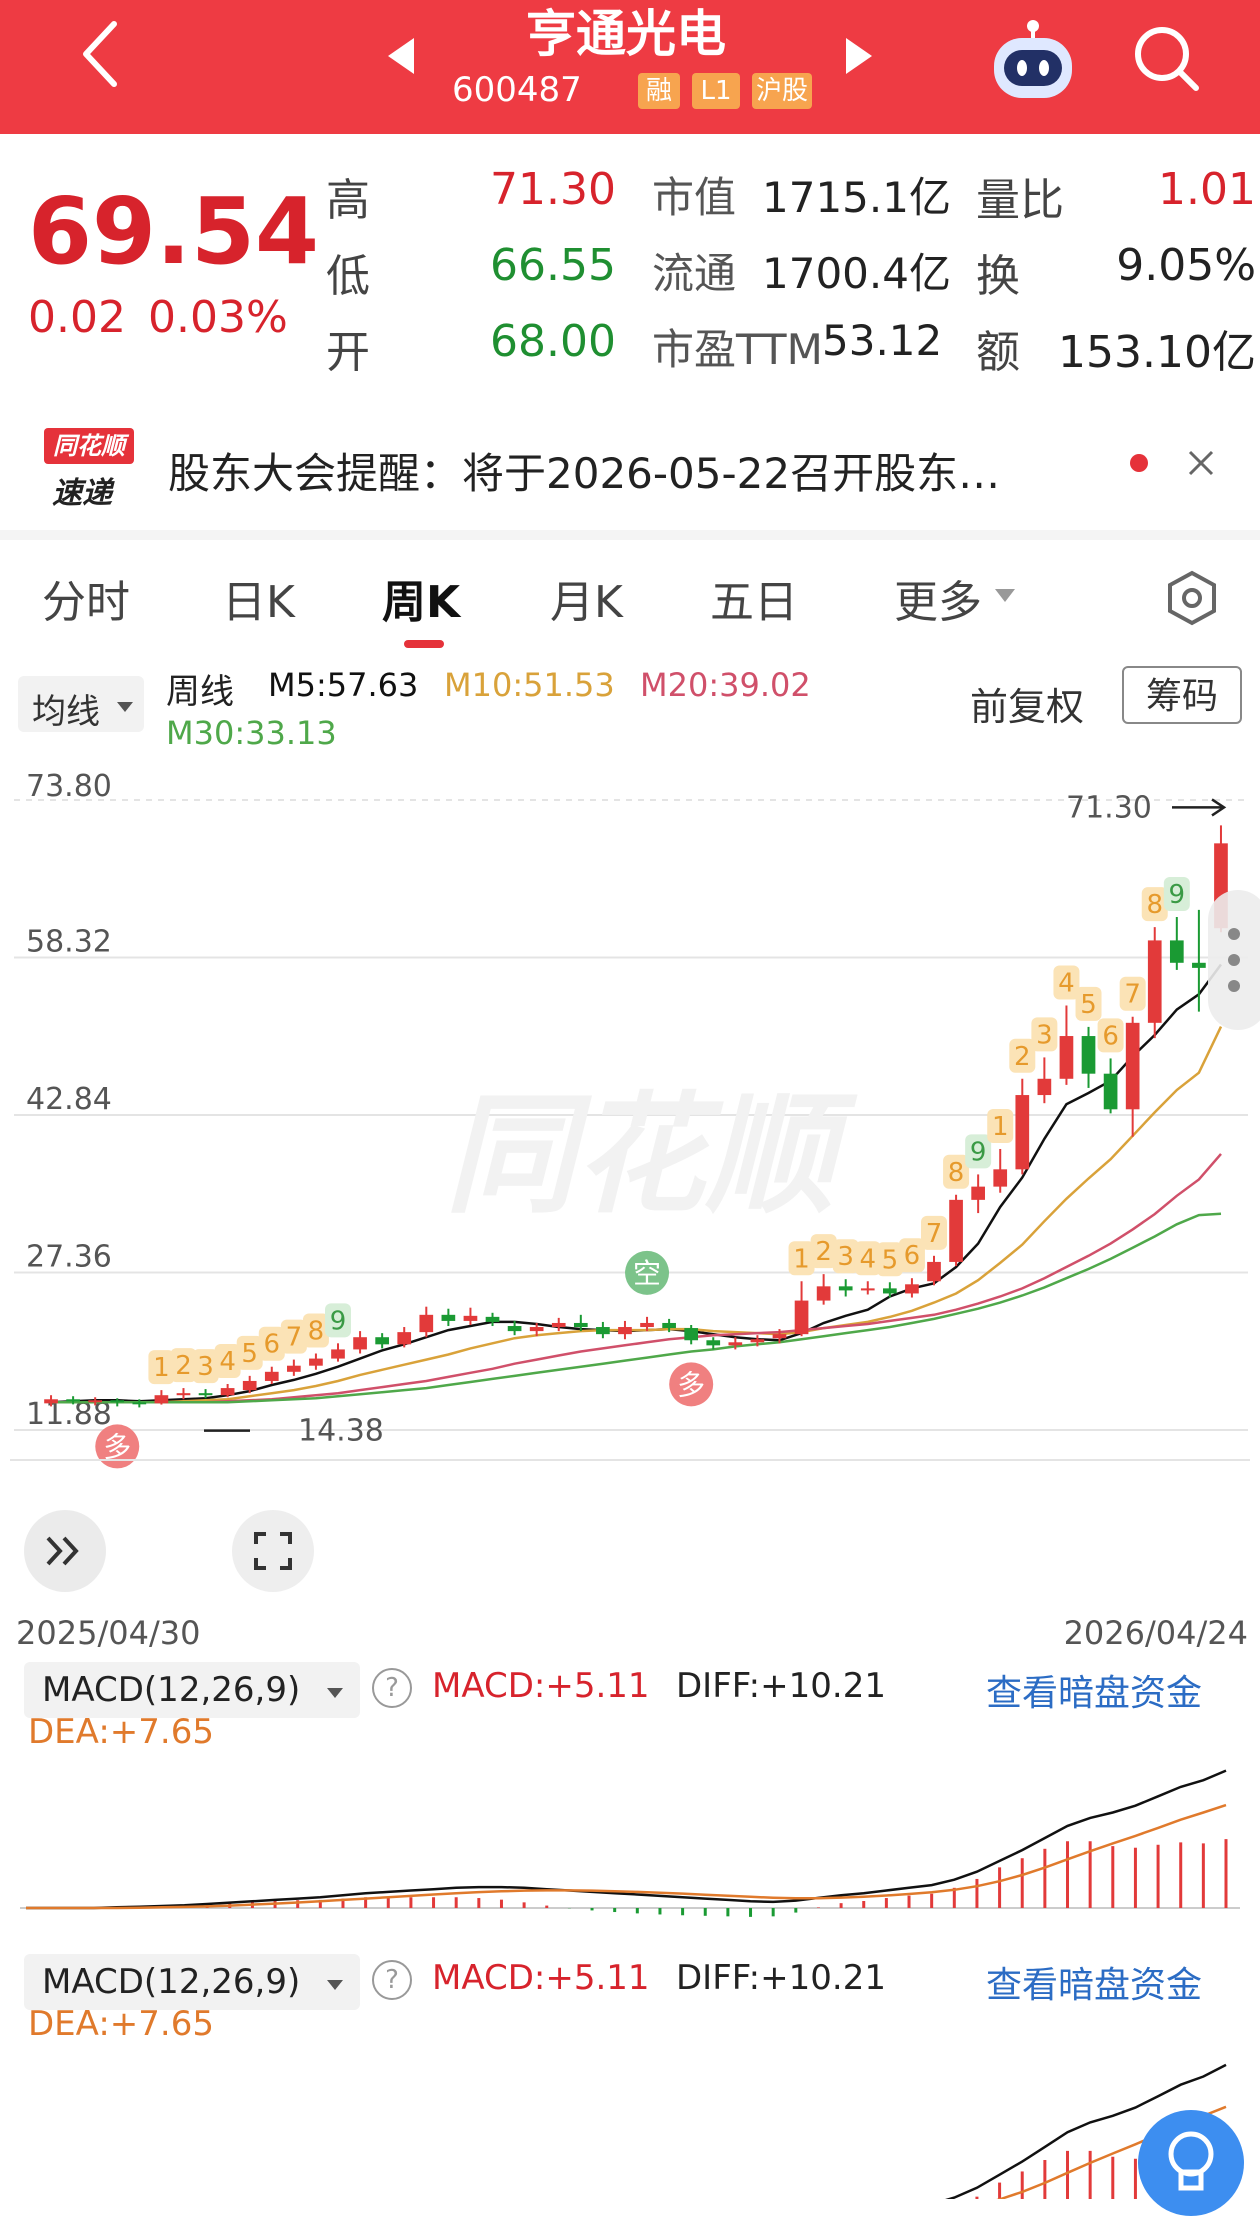 The image size is (1260, 2220). What do you see at coordinates (856, 197) in the screenshot?
I see `market-cap-value: 1715.1亿` at bounding box center [856, 197].